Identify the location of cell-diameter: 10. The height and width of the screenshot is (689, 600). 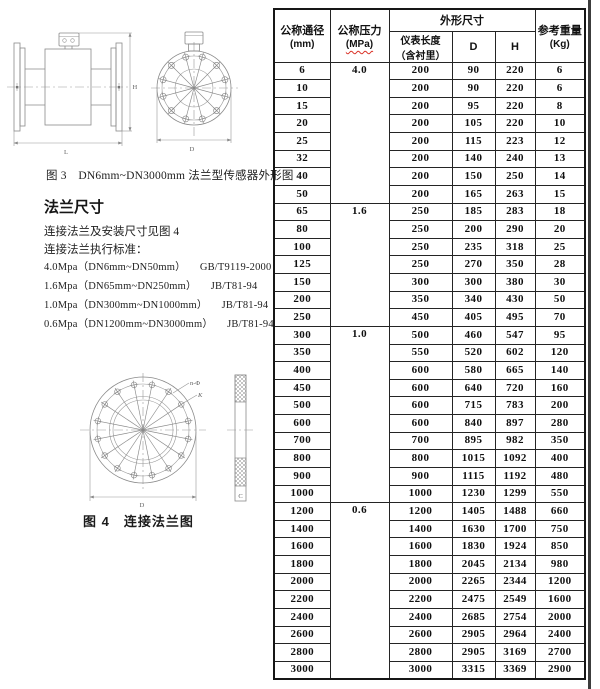
(302, 88).